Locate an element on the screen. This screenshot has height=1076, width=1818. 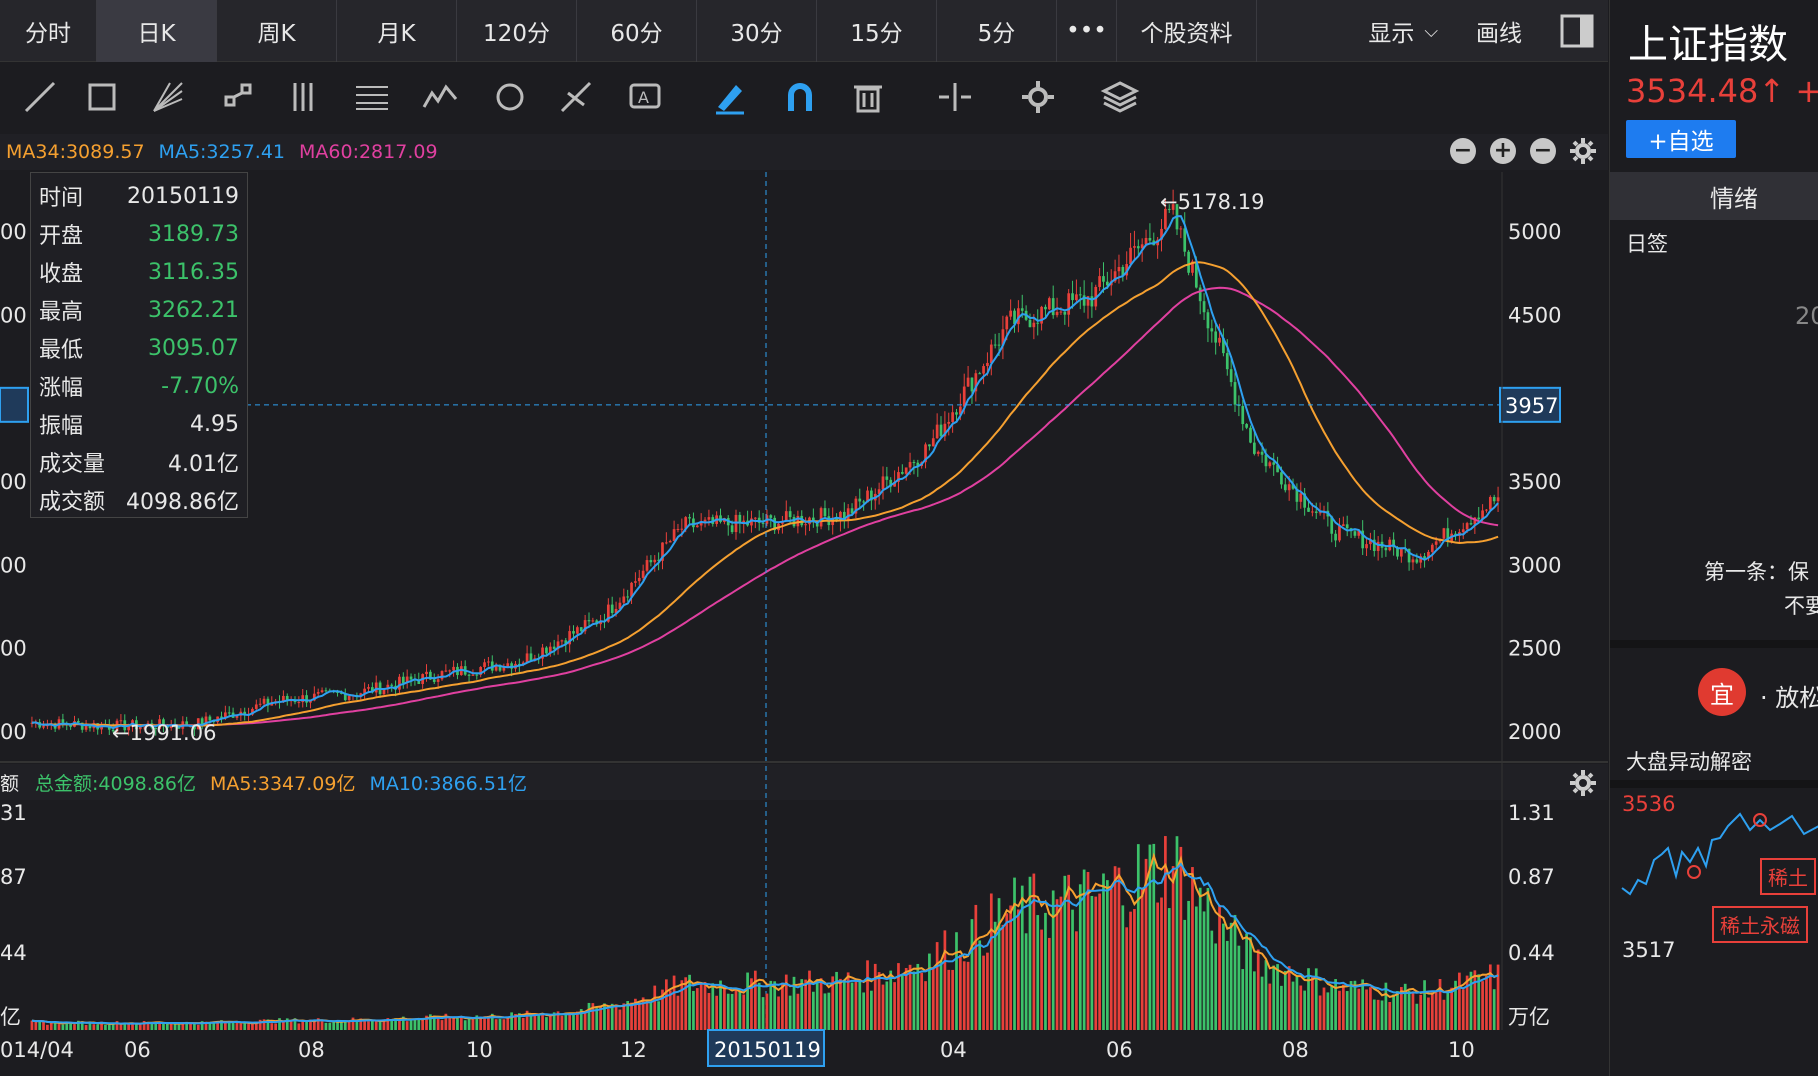
left-tick-label: 00 is located at coordinates (13, 732).